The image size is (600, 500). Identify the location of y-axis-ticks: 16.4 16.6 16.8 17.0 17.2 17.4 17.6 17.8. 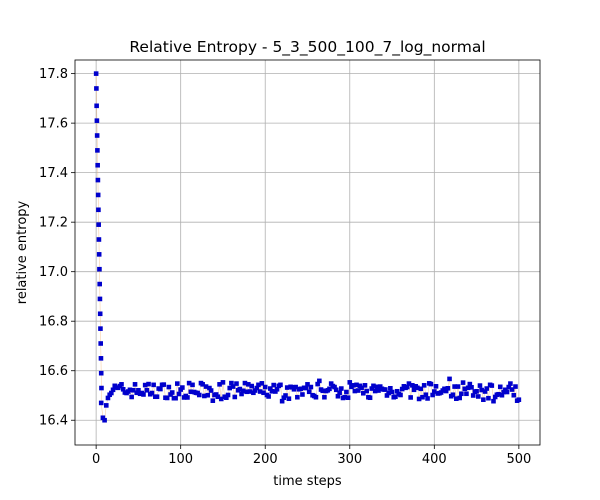
(57, 248).